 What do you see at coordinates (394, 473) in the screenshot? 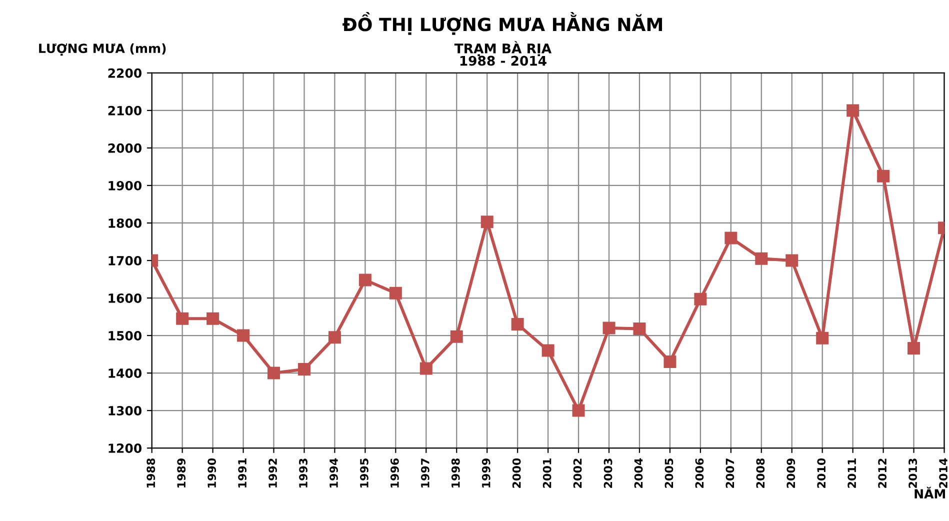
I see `x-tick-label: 1996` at bounding box center [394, 473].